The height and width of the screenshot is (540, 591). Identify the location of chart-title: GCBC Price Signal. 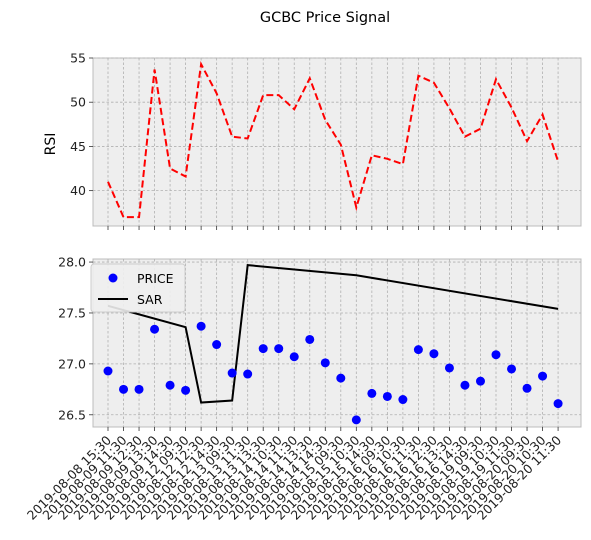
(325, 18).